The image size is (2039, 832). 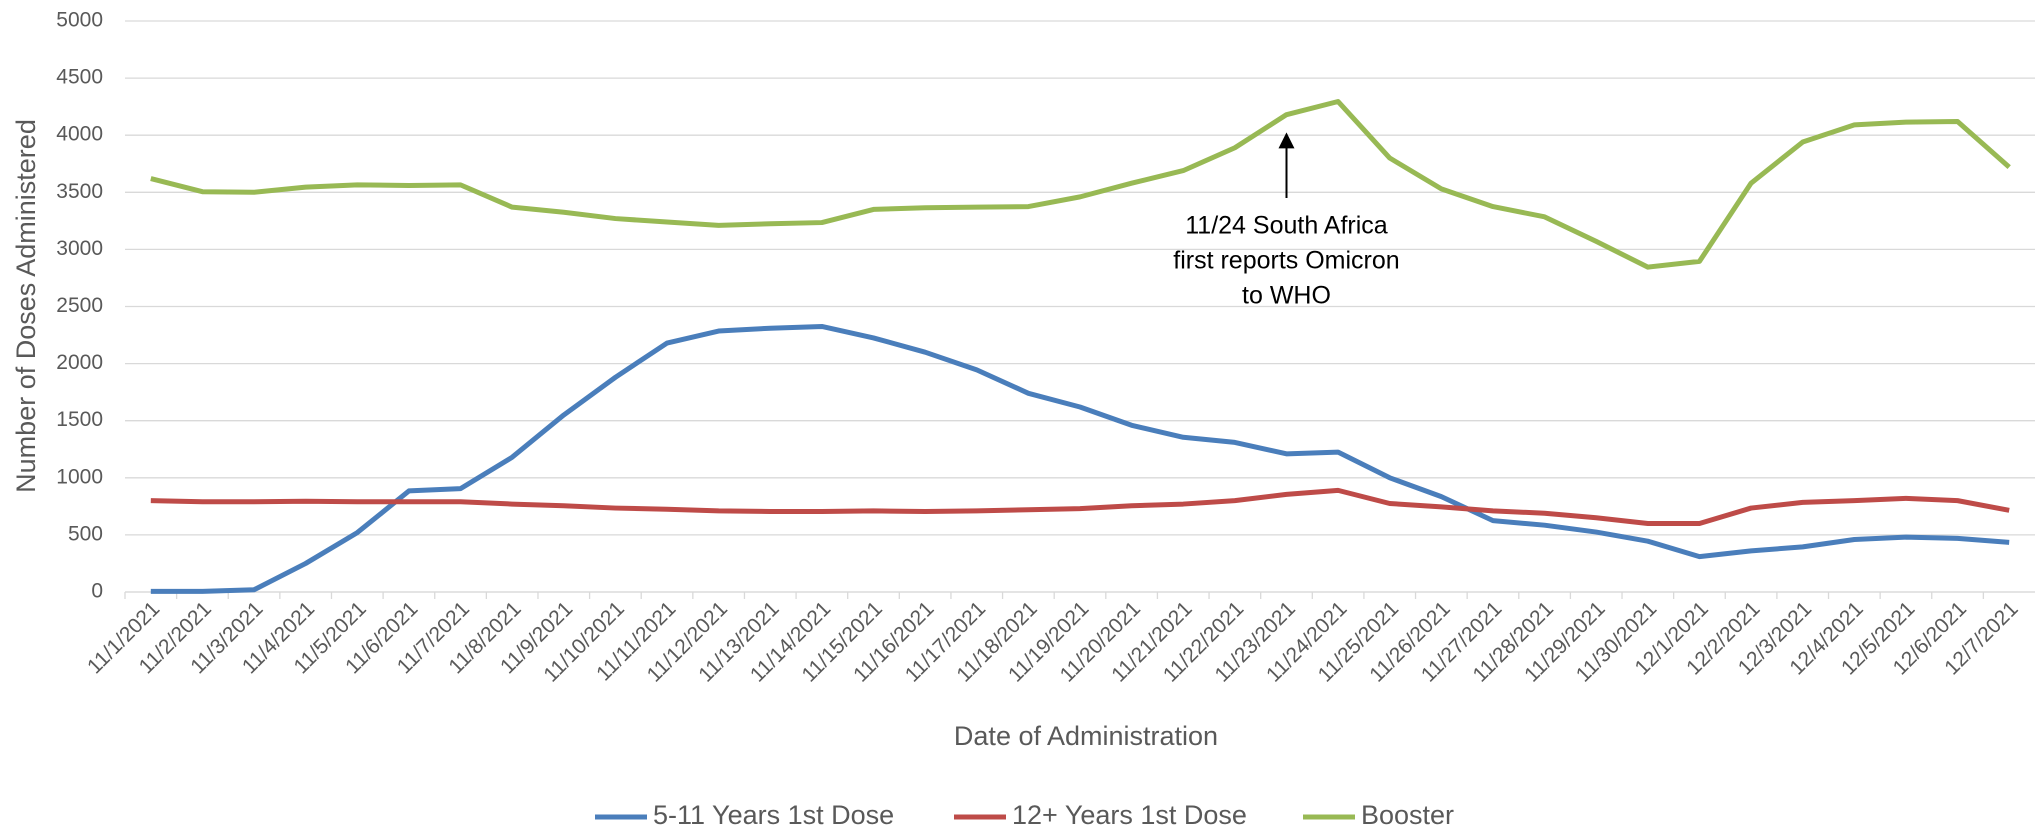 What do you see at coordinates (79, 476) in the screenshot?
I see `y-tick-label: 1000` at bounding box center [79, 476].